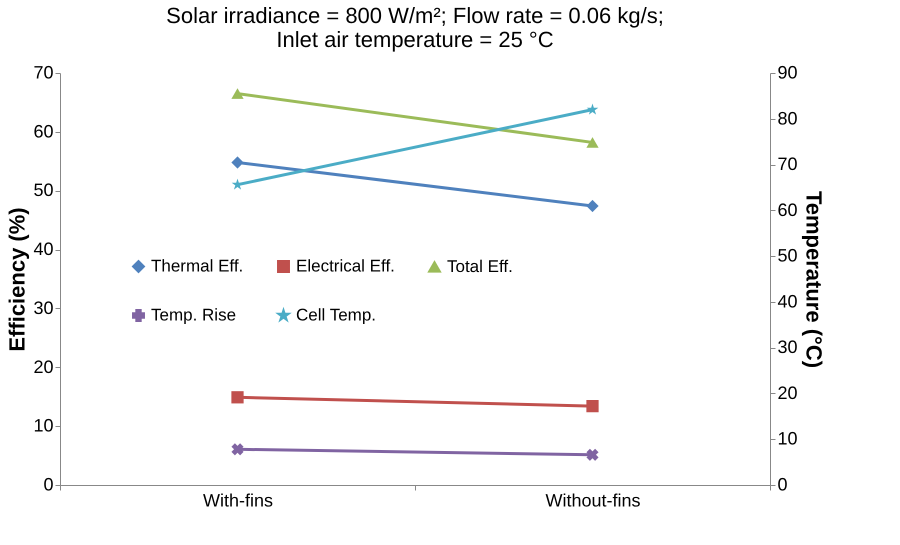  What do you see at coordinates (788, 256) in the screenshot?
I see `y2-tick-label: 50` at bounding box center [788, 256].